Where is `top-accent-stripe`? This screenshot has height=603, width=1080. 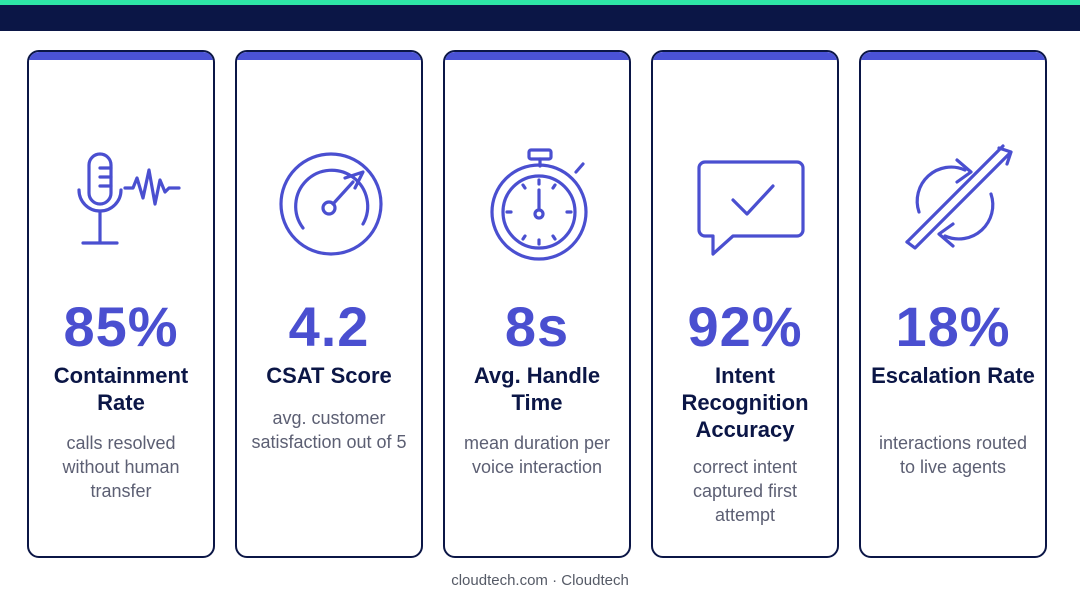
top-accent-stripe is located at coordinates (540, 2).